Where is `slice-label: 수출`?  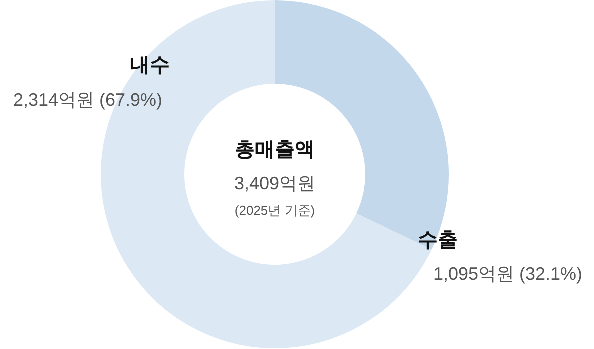 slice-label: 수출 is located at coordinates (438, 241).